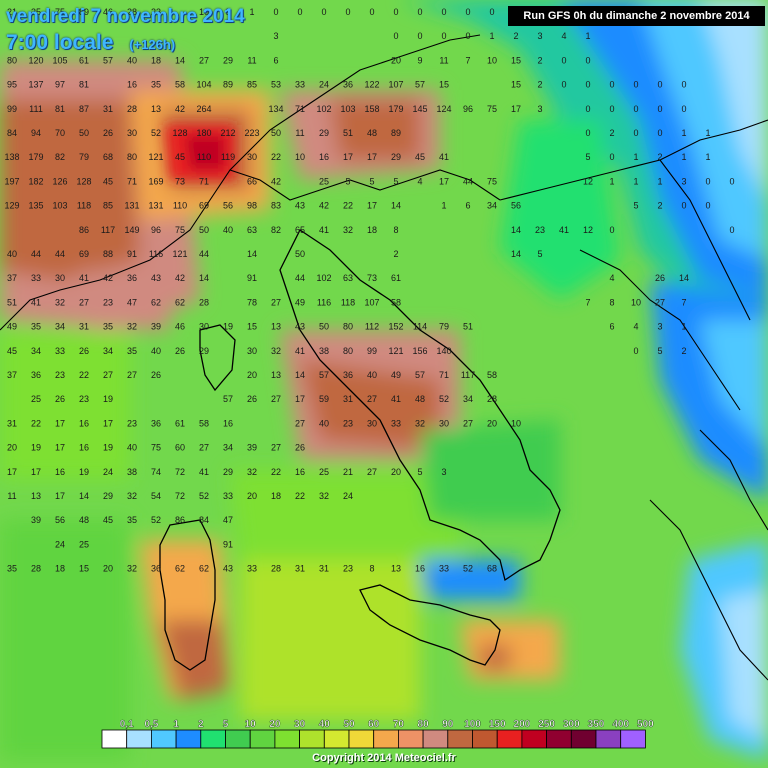 Image resolution: width=768 pixels, height=768 pixels. Describe the element at coordinates (396, 278) in the screenshot. I see `grid-value: 61` at that location.